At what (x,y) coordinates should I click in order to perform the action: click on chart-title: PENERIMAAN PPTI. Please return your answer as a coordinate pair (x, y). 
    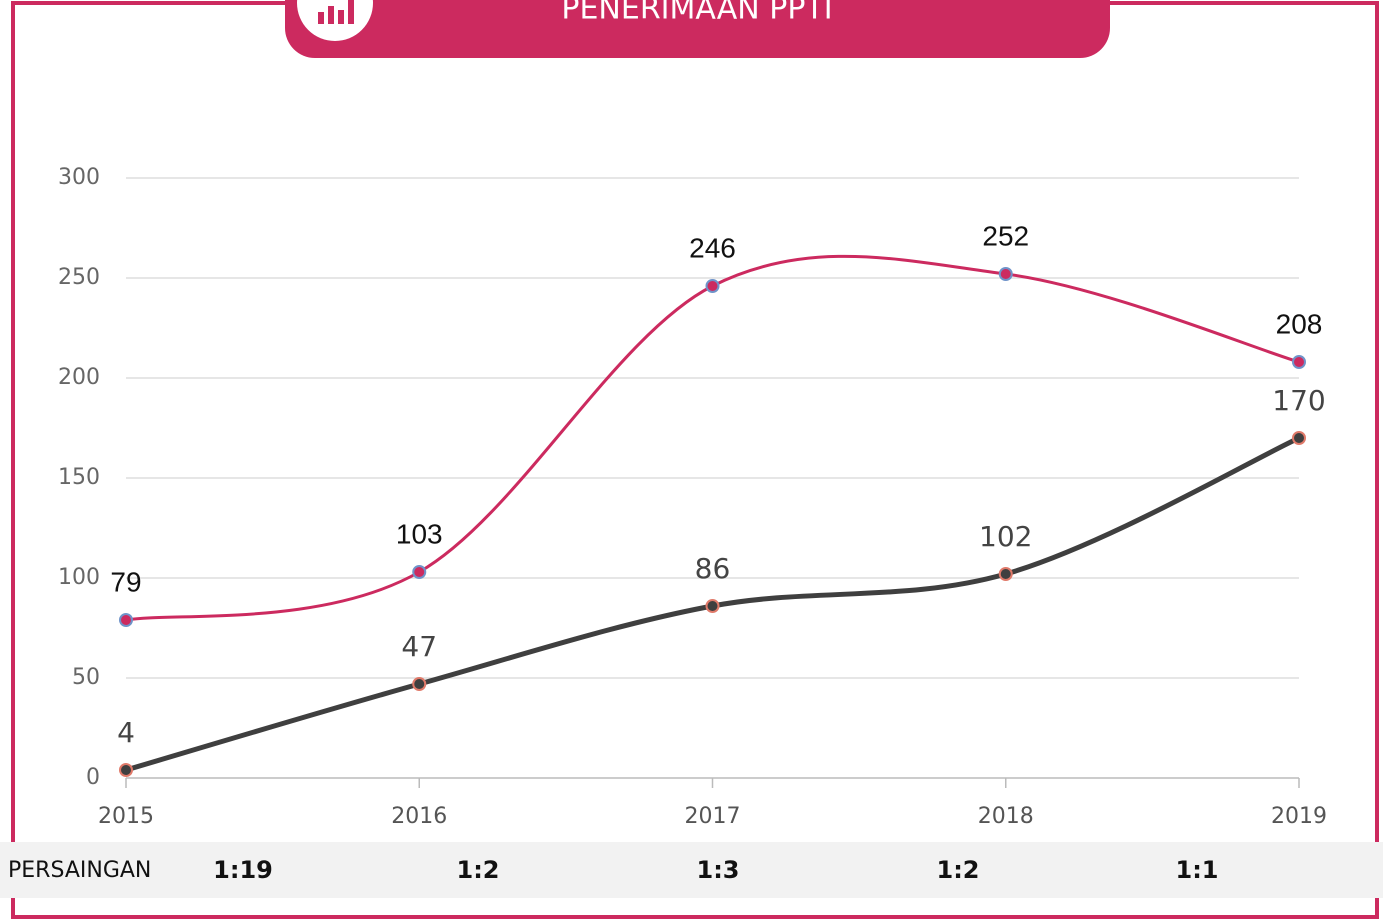
    Looking at the image, I should click on (696, 13).